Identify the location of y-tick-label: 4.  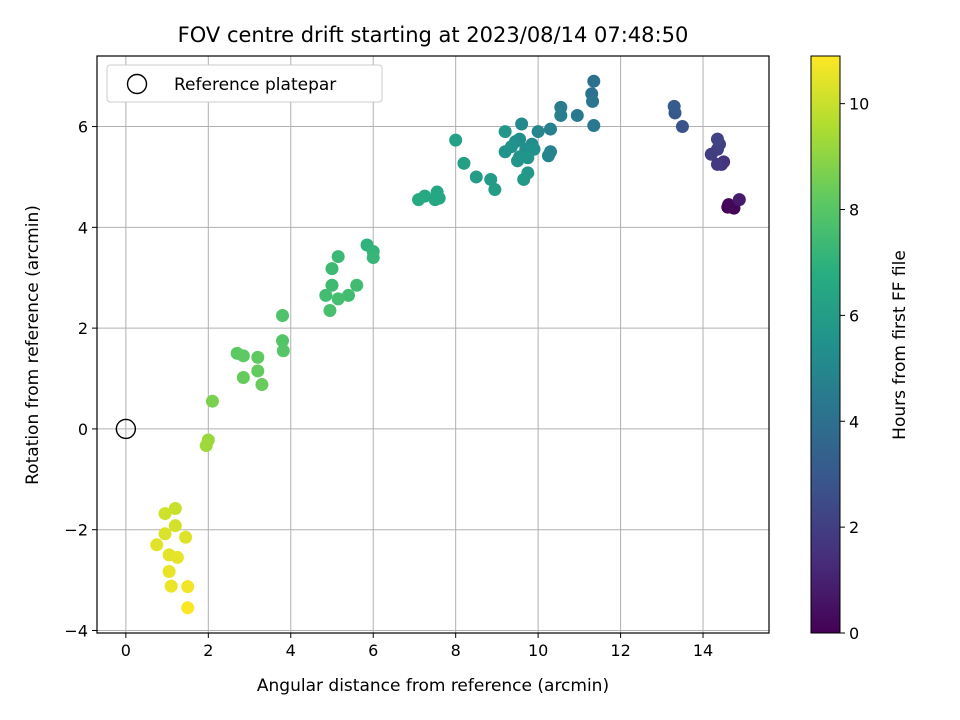
(83, 227).